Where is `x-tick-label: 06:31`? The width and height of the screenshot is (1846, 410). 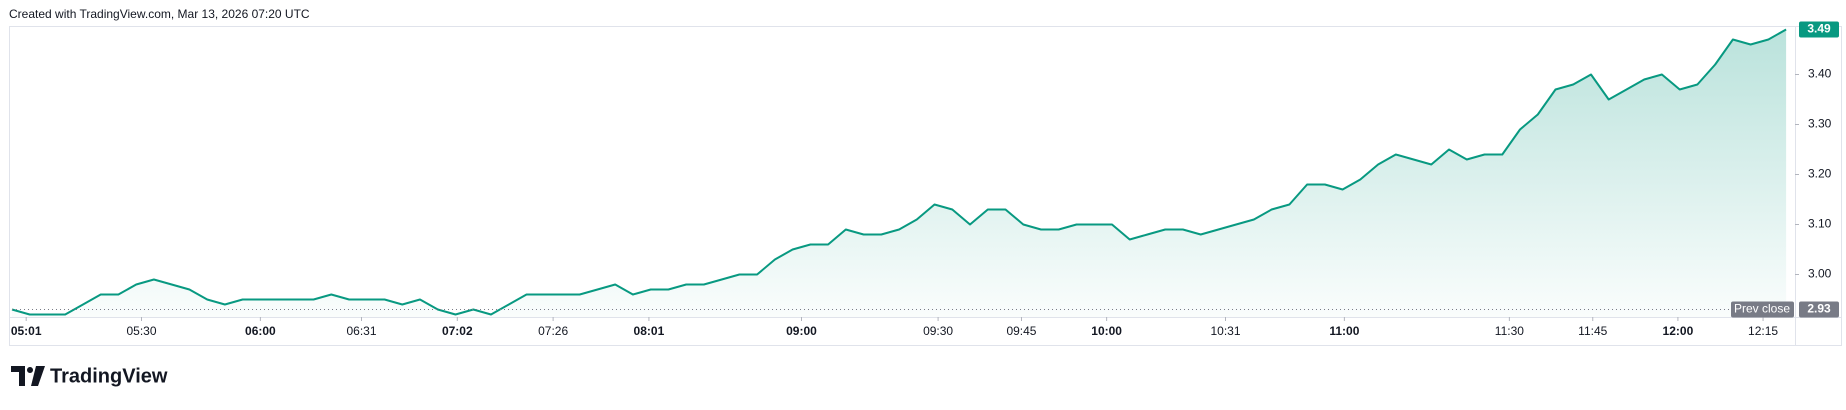
x-tick-label: 06:31 is located at coordinates (361, 331).